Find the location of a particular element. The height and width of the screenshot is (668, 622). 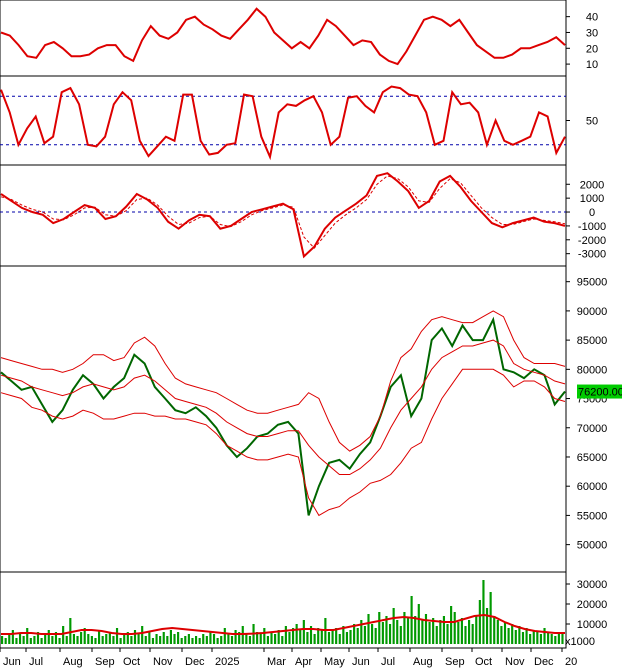

xtick-label-16: Nov is located at coordinates (515, 662).